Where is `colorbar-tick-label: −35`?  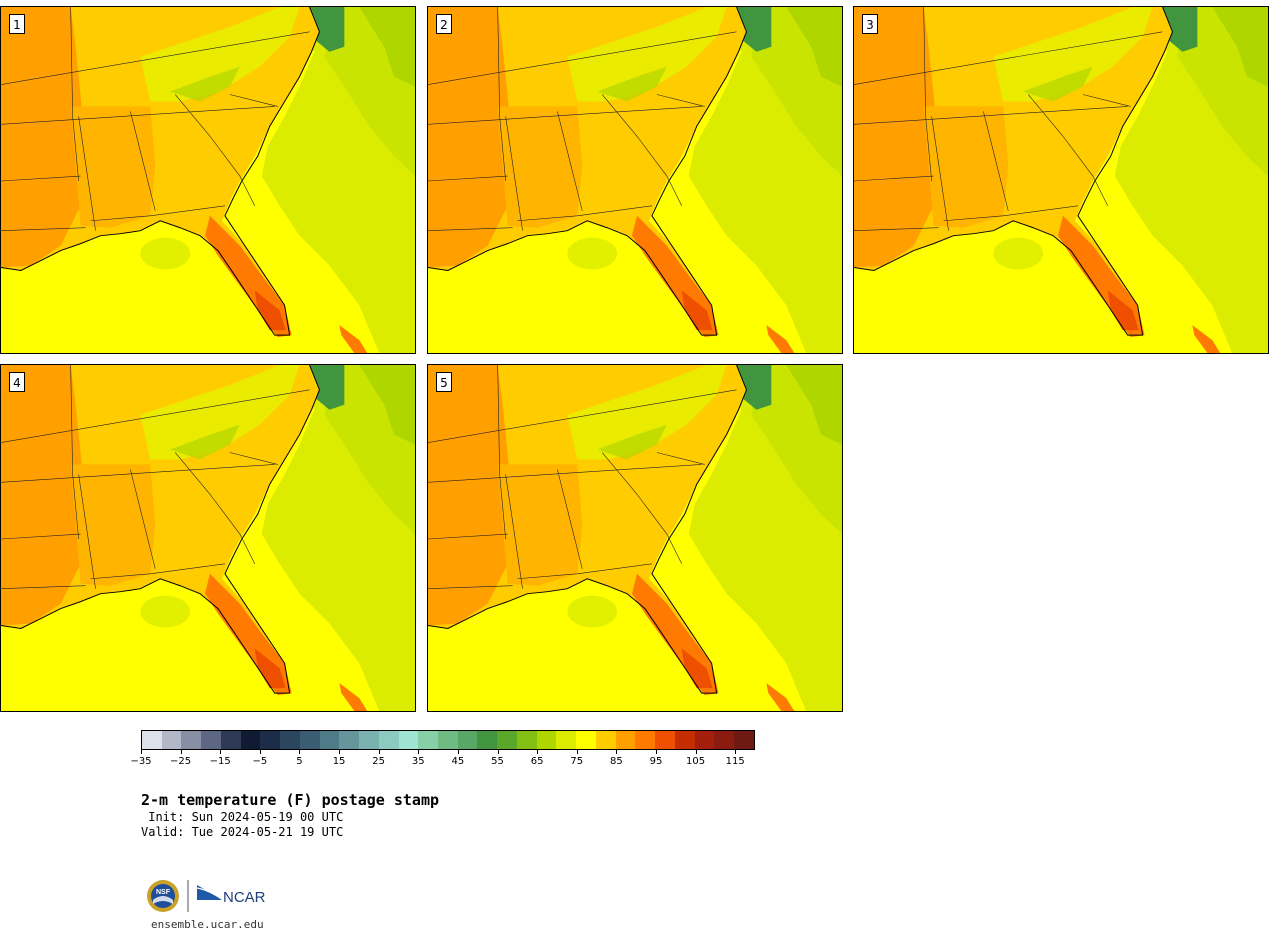 colorbar-tick-label: −35 is located at coordinates (141, 761).